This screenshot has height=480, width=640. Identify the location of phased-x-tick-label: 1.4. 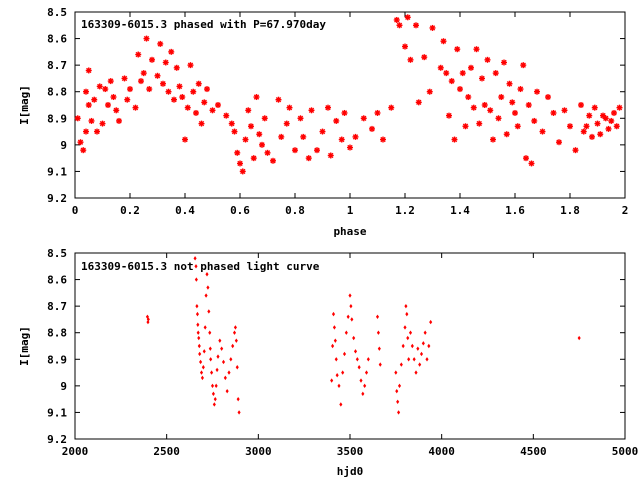
(460, 210).